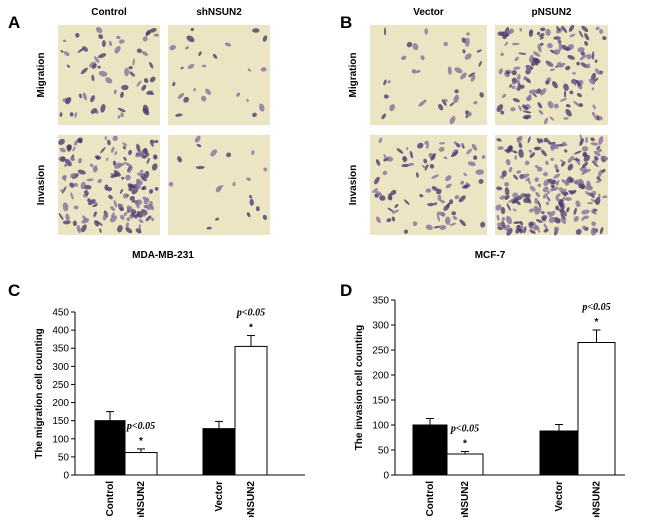 The image size is (650, 522). I want to click on row-label: Migration, so click(41, 75).